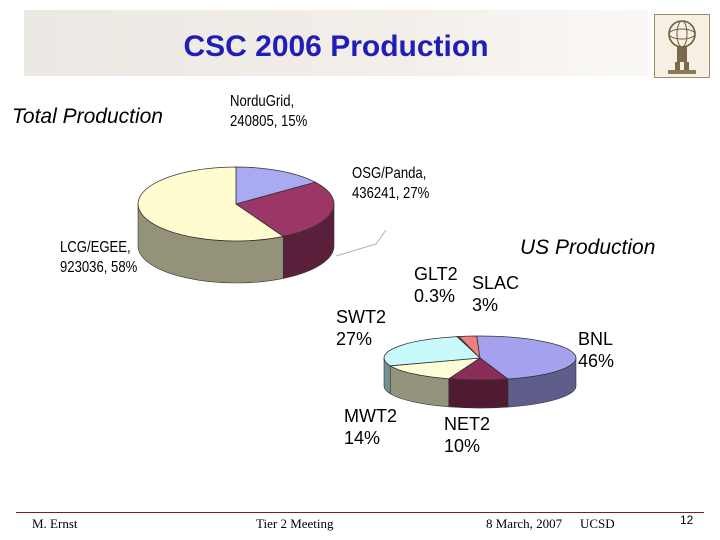 This screenshot has height=540, width=720. I want to click on page-title: CSC 2006 Production, so click(336, 46).